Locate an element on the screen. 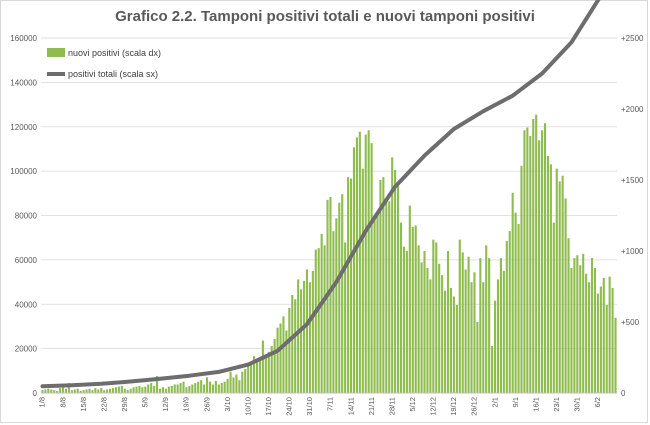 The height and width of the screenshot is (425, 650). y-left-tick-label: 60000 is located at coordinates (26, 260).